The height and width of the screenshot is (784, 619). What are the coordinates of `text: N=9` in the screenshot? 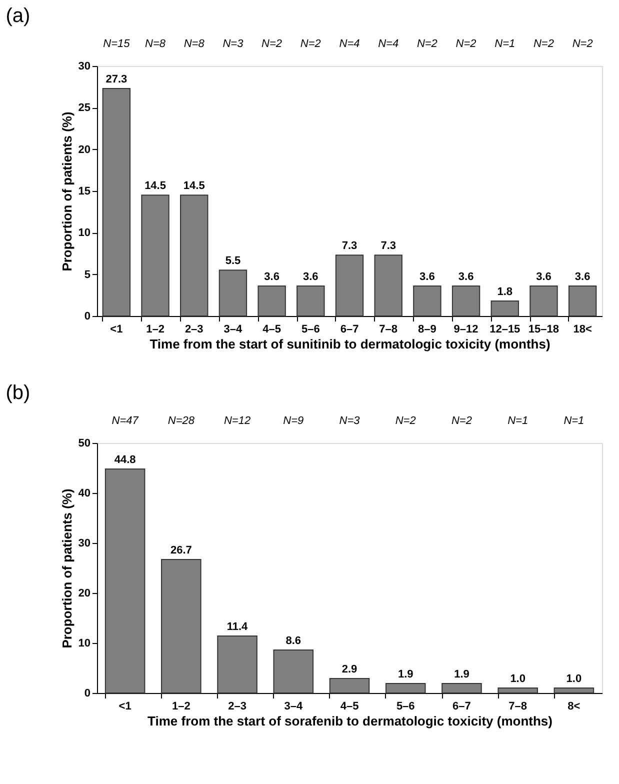 It's located at (293, 421).